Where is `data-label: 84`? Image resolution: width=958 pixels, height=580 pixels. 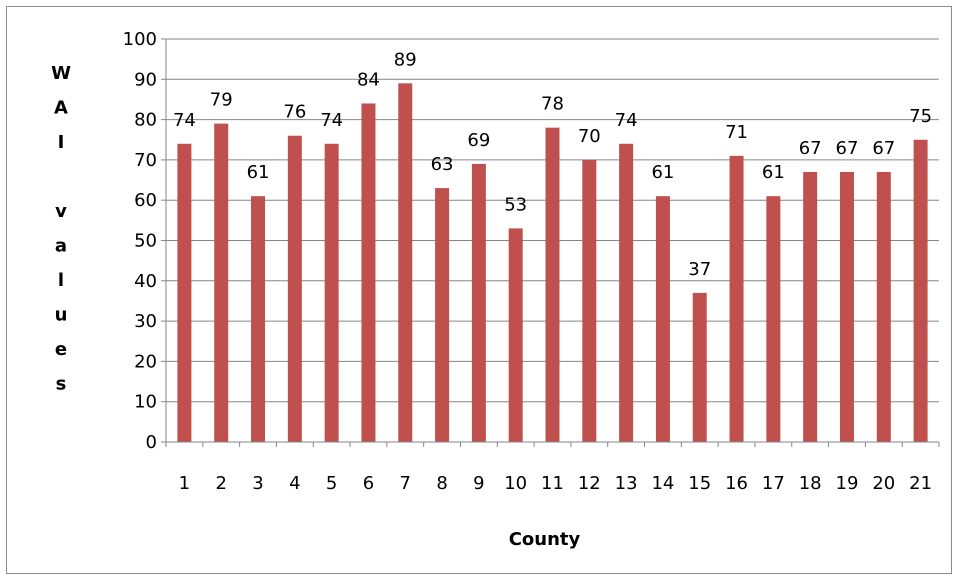
data-label: 84 is located at coordinates (368, 79).